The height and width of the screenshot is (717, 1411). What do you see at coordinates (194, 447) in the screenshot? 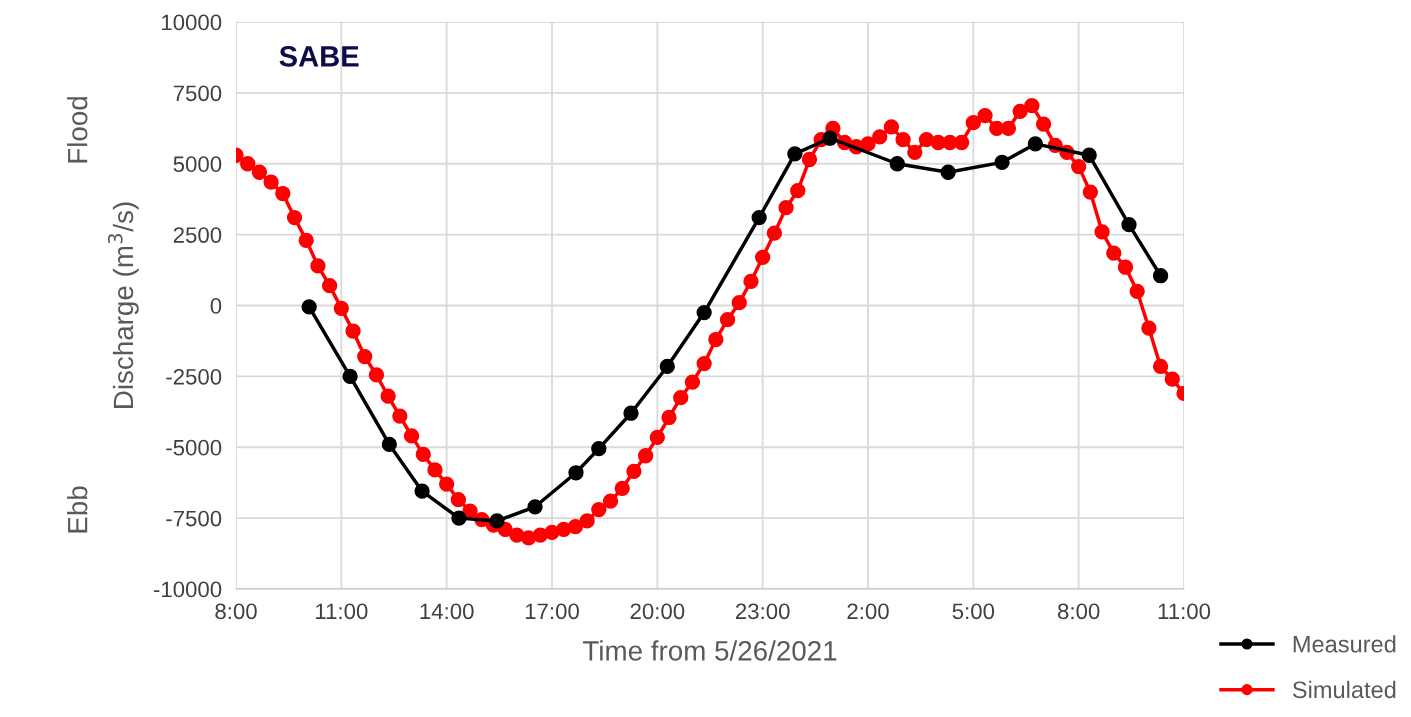
I see `y-tick-label: -5000` at bounding box center [194, 447].